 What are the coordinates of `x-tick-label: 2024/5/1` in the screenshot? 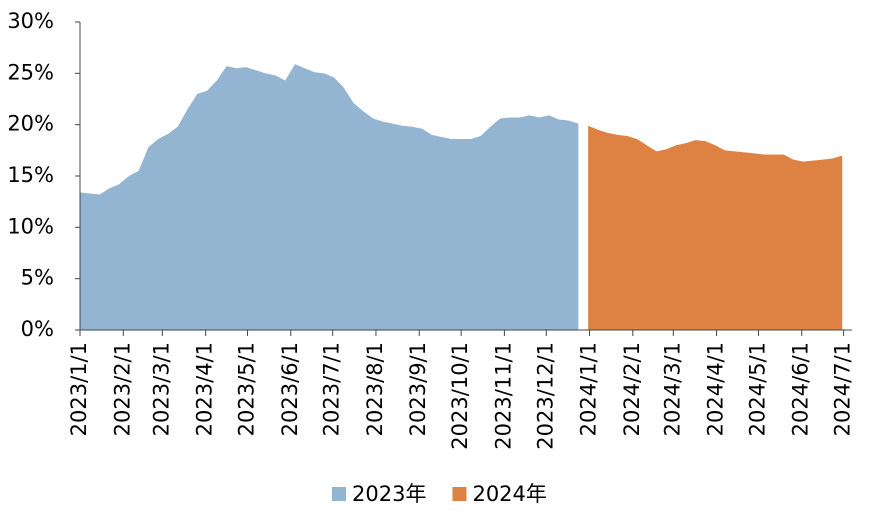 It's located at (757, 389).